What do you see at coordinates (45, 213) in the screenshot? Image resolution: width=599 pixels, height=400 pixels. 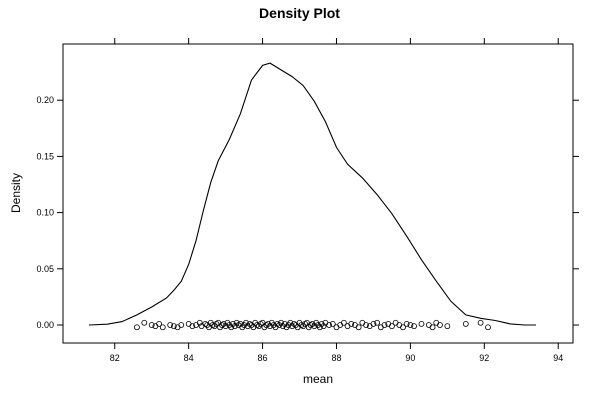 I see `y-tick-label: 0.10` at bounding box center [45, 213].